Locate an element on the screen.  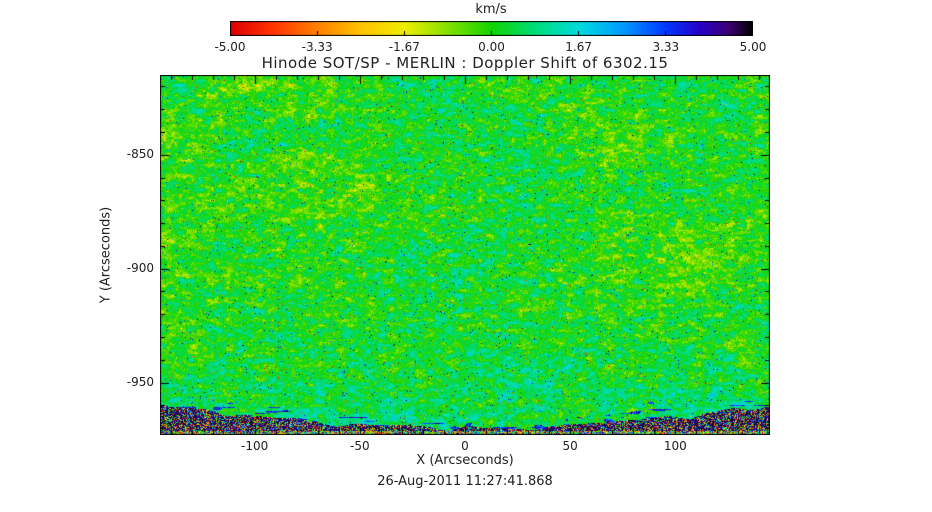
x-tick-label: 50 is located at coordinates (570, 446).